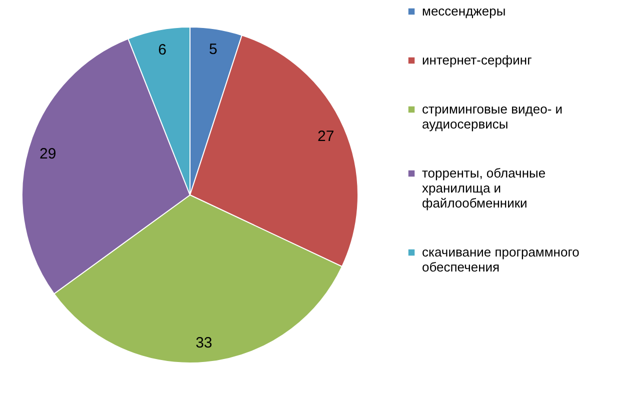 This screenshot has height=402, width=620. Describe the element at coordinates (501, 259) in the screenshot. I see `legend-label: скачивание программного обеспечения` at that location.